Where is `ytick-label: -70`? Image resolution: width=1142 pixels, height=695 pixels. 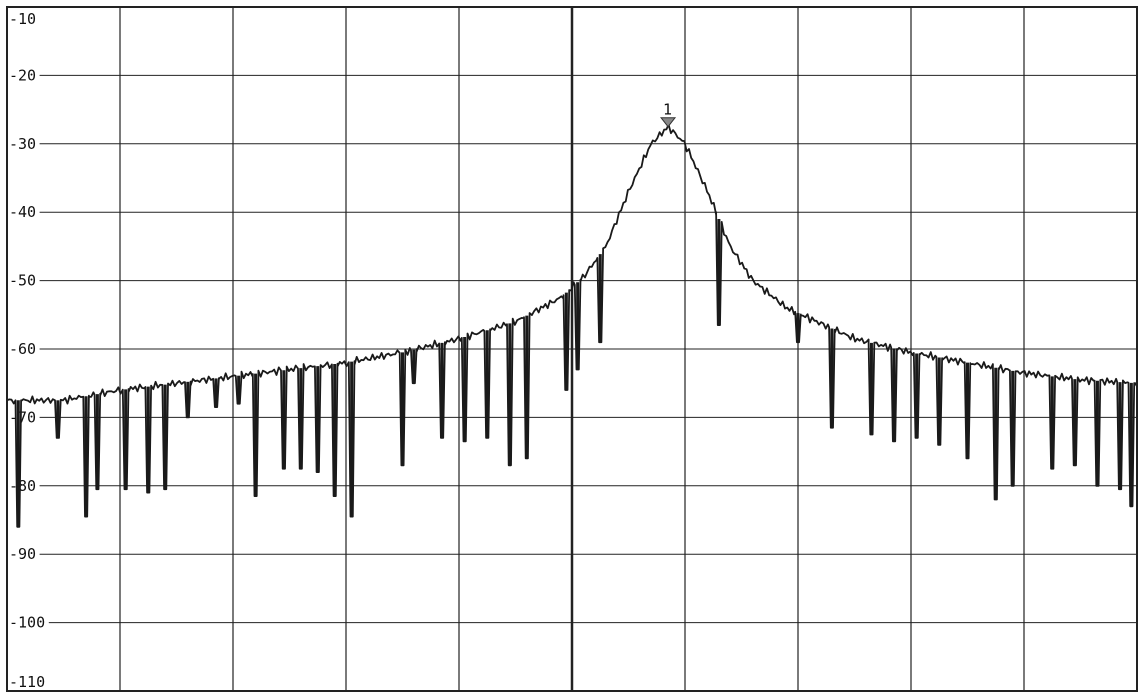
ytick-label: -70 is located at coordinates (22, 417).